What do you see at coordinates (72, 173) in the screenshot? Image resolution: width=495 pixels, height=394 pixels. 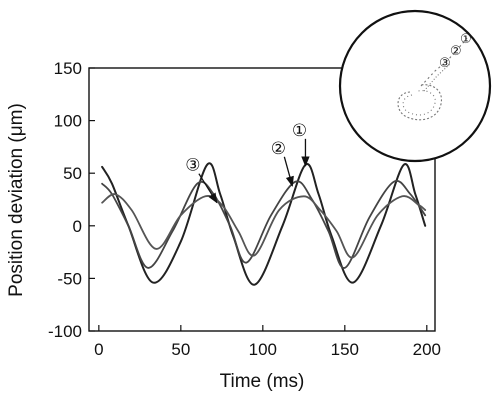 I see `y-tick-label: 50` at bounding box center [72, 173].